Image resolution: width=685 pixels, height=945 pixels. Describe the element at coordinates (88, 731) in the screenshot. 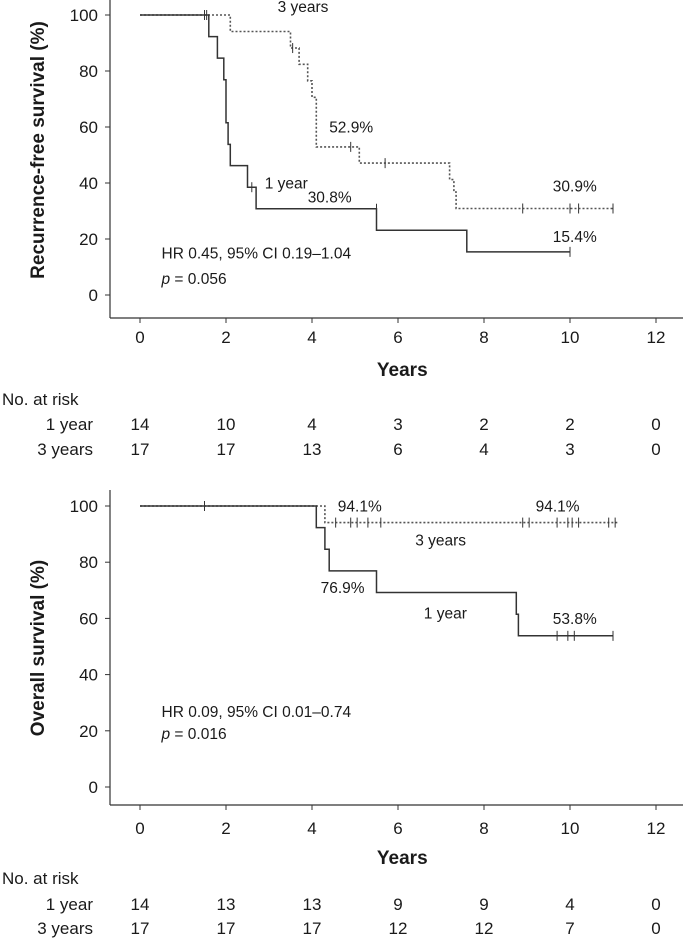

I see `panel2-y-tick-label: 20` at that location.